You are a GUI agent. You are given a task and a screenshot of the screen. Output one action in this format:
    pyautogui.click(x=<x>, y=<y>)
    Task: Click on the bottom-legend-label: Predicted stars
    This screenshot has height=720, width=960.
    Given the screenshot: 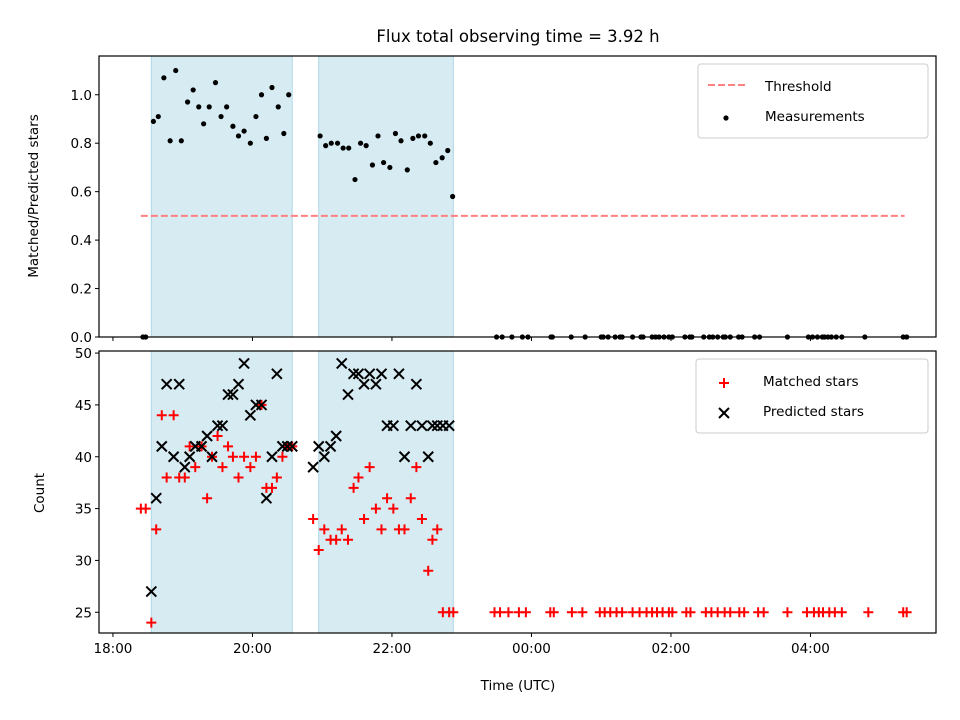 What is the action you would take?
    pyautogui.click(x=813, y=412)
    